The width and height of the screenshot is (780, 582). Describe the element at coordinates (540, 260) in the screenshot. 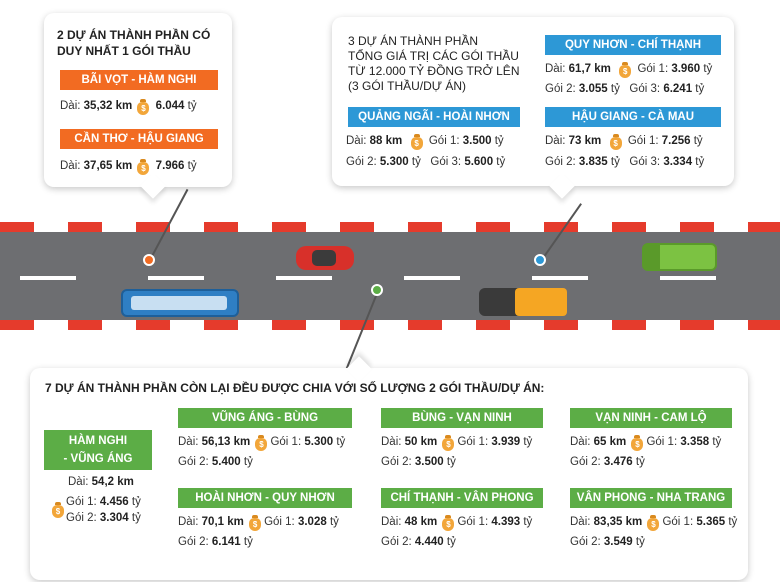

I see `marker-blue` at that location.